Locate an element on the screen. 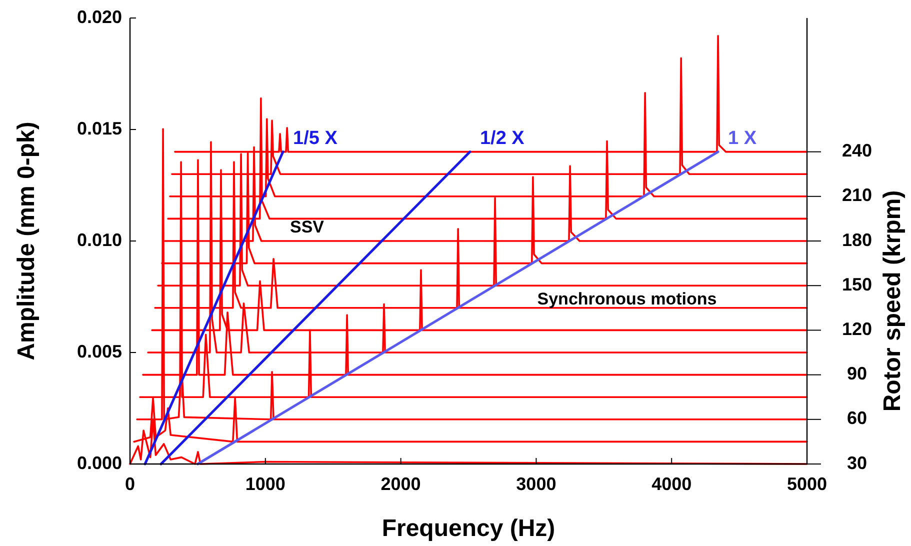 Image resolution: width=911 pixels, height=546 pixels. x-tick-label: 1000 is located at coordinates (265, 484).